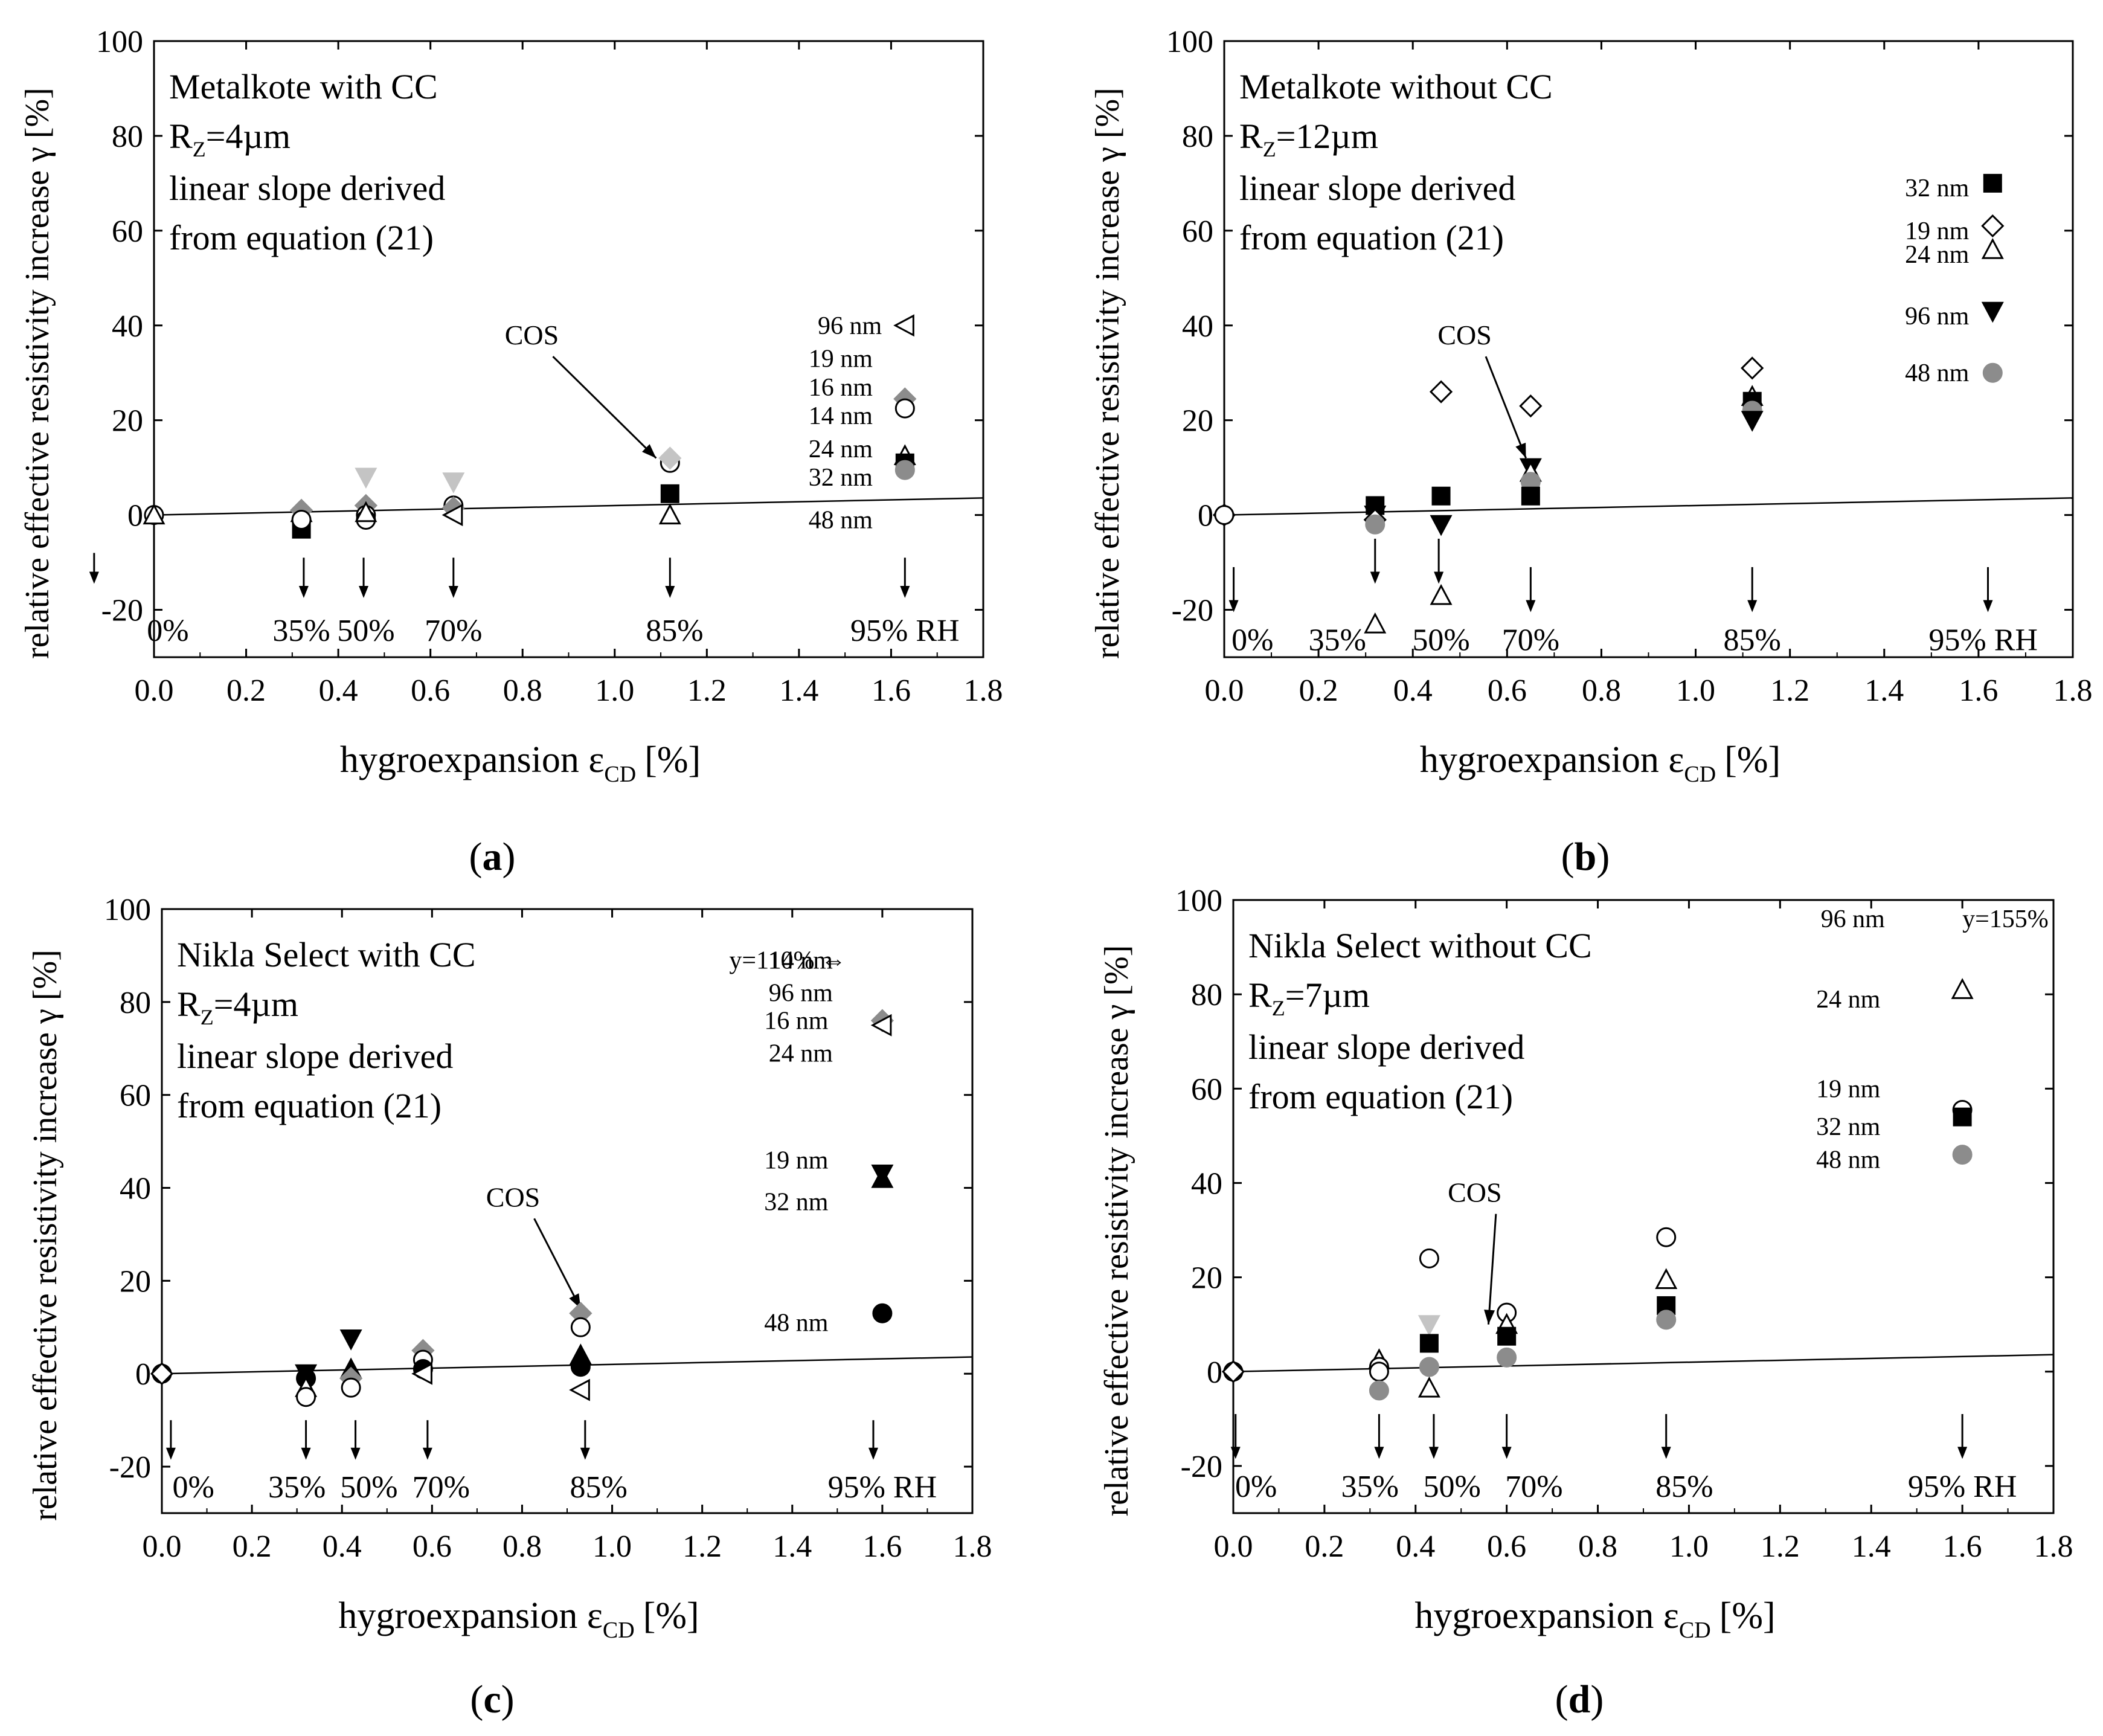  Describe the element at coordinates (1205, 516) in the screenshot. I see `y-tick-label: 0` at that location.